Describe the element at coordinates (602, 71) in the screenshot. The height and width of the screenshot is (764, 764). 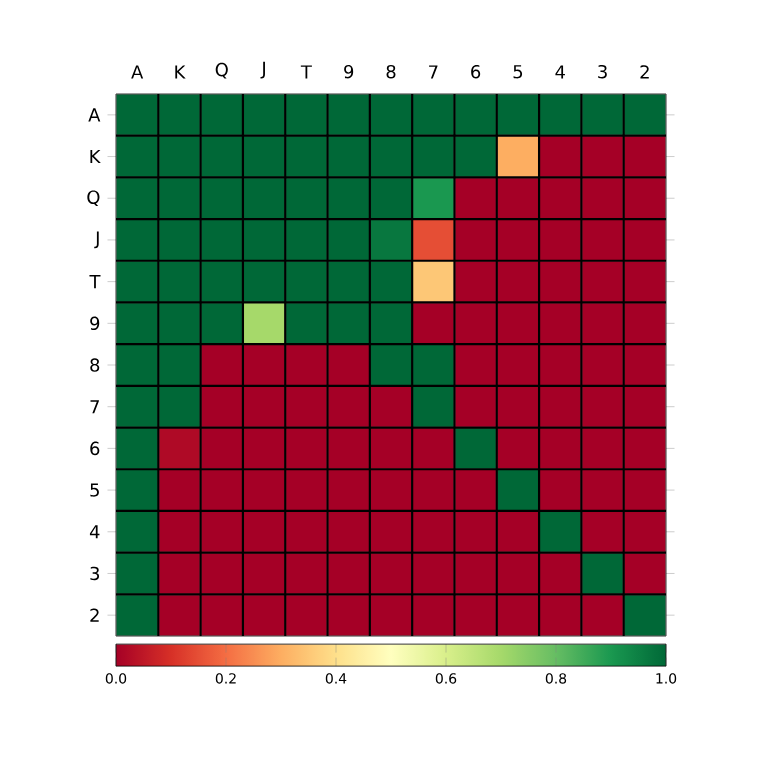
I see `x-tick-label: 3` at that location.